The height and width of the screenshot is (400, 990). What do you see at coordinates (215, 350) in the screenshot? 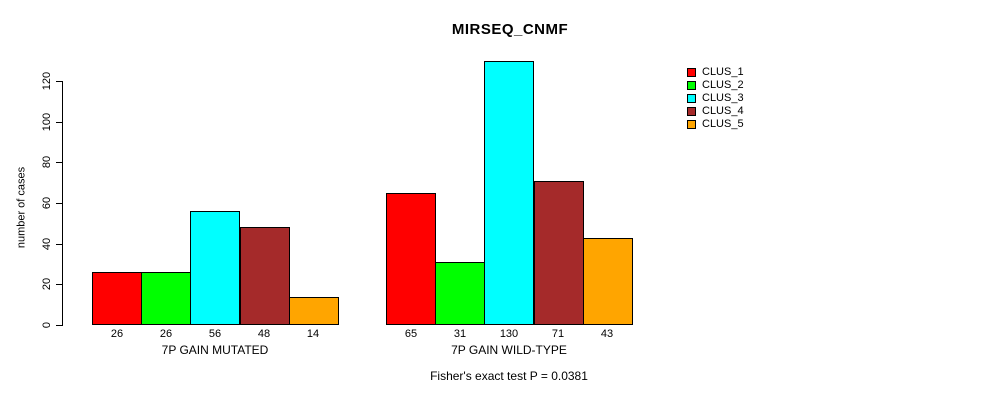
I see `group-label: 7P GAIN MUTATED` at bounding box center [215, 350].